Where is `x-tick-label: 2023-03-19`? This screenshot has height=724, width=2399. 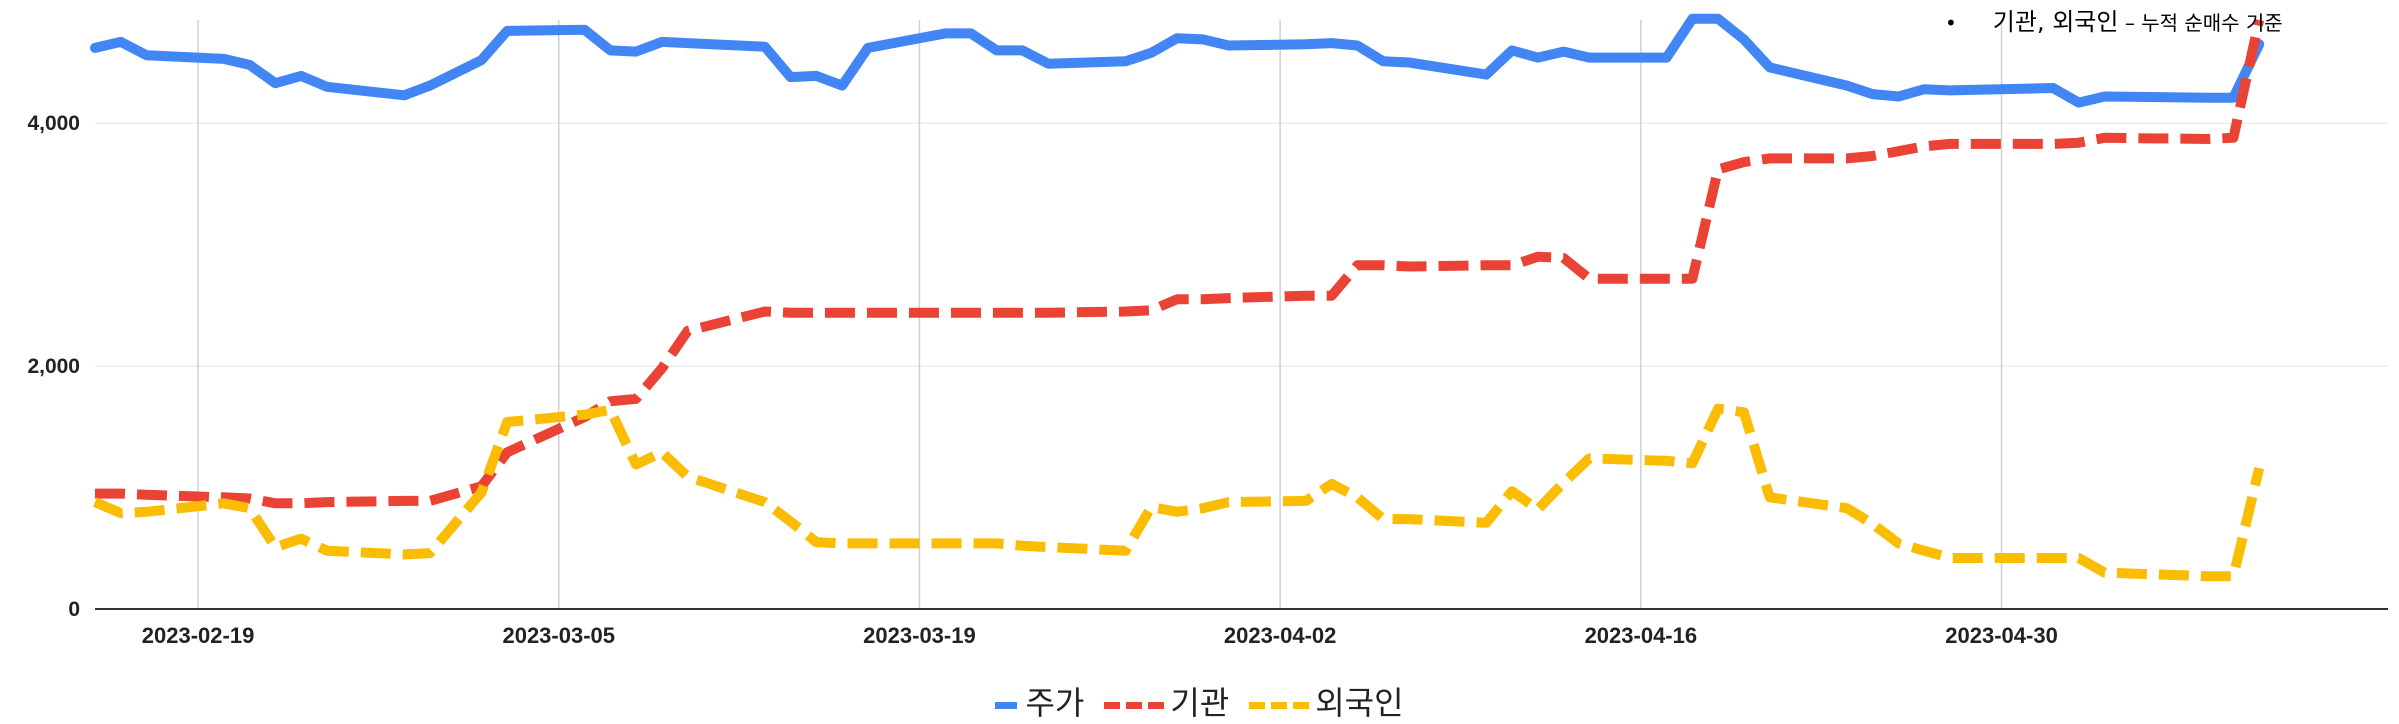
x-tick-label: 2023-03-19 is located at coordinates (919, 635).